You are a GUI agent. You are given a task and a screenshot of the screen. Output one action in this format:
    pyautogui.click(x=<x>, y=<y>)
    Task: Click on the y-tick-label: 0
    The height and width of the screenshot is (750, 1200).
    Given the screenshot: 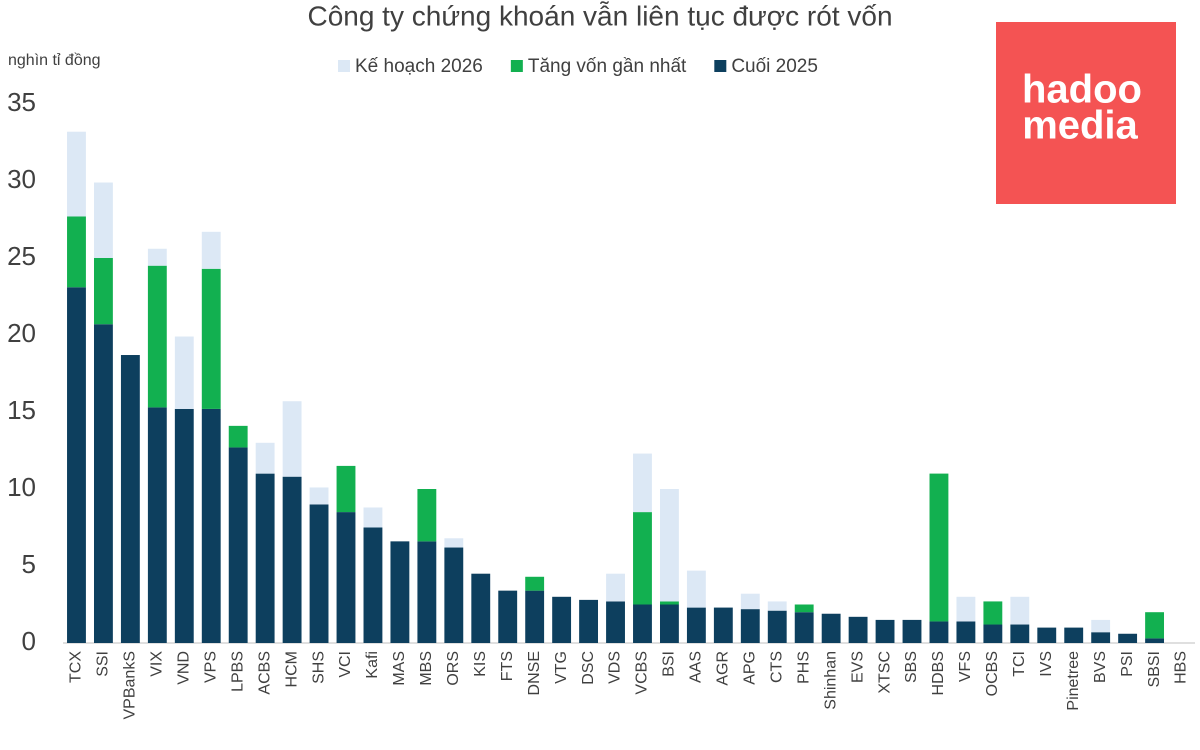 What is the action you would take?
    pyautogui.click(x=29, y=641)
    